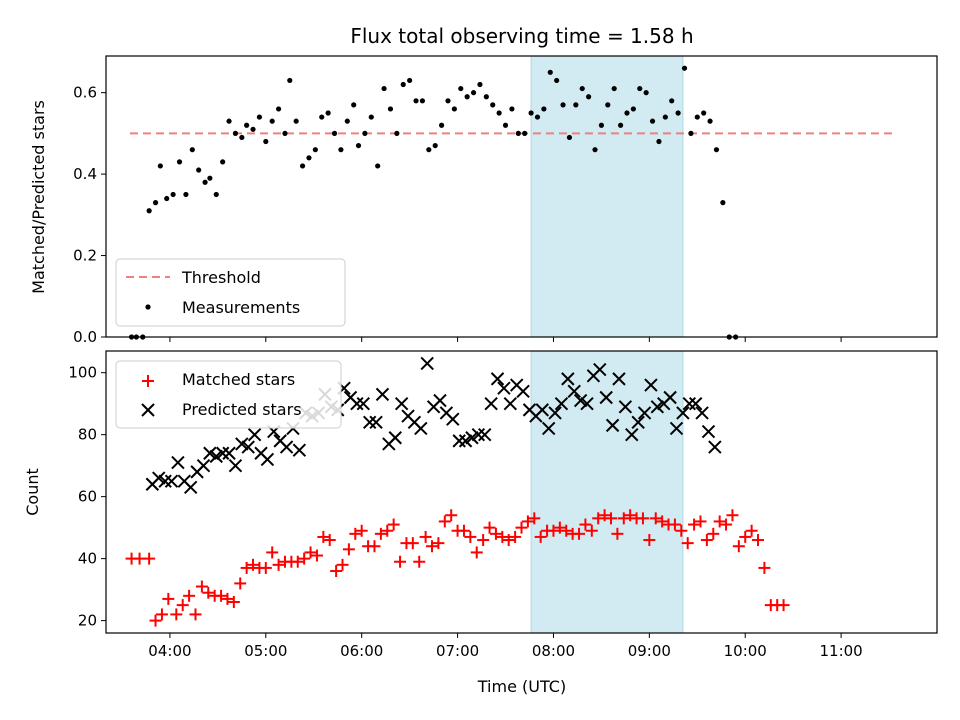 This screenshot has width=960, height=720. Describe the element at coordinates (521, 36) in the screenshot. I see `chart-title: Flux total observing time = 1.58 h` at that location.